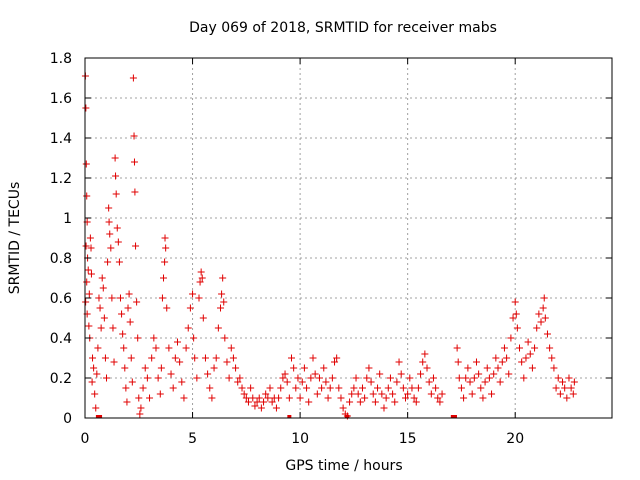 The height and width of the screenshot is (480, 640). Describe the element at coordinates (67, 219) in the screenshot. I see `y-tick-label: 1` at that location.